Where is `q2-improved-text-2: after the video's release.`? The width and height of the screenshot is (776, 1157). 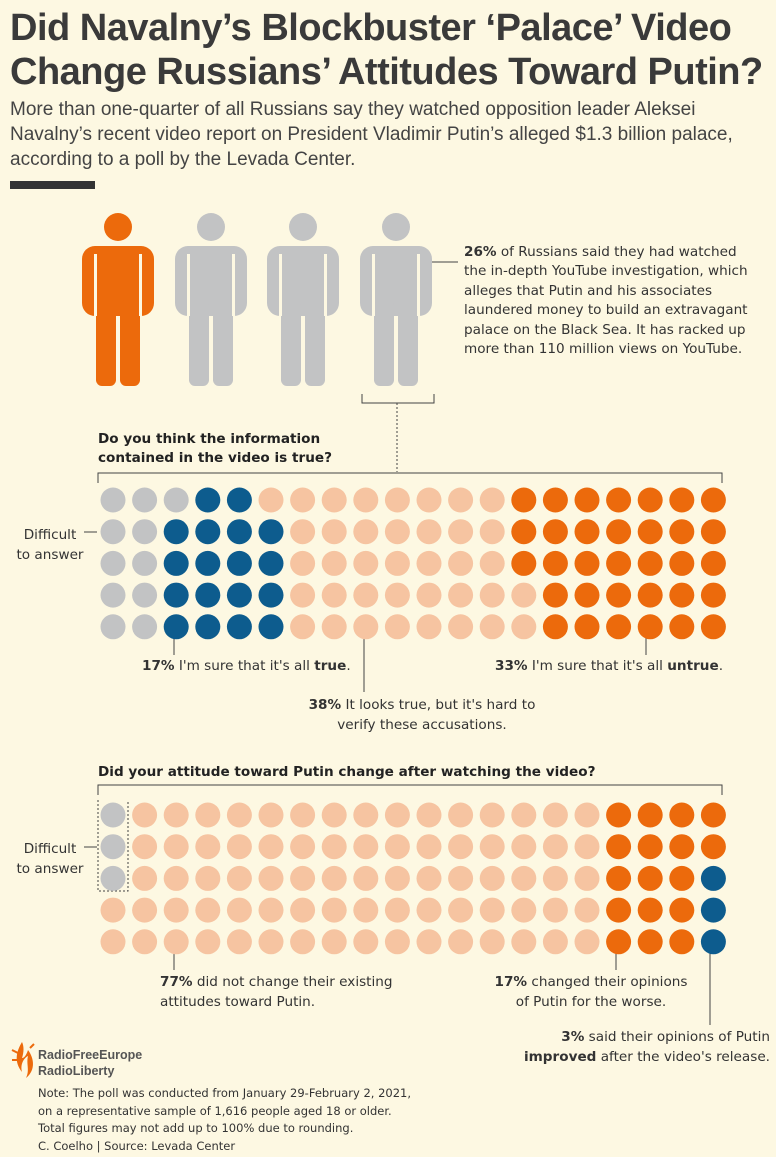 q2-improved-text-2: after the video's release. is located at coordinates (683, 1057).